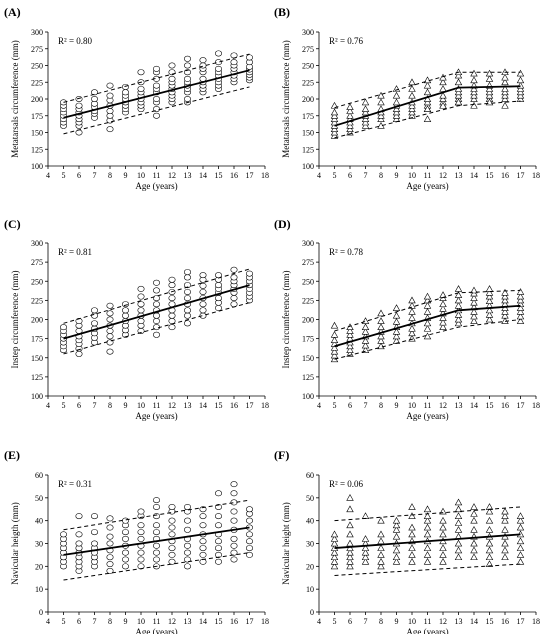  I want to click on x-tick-label: 7, so click(95, 175).